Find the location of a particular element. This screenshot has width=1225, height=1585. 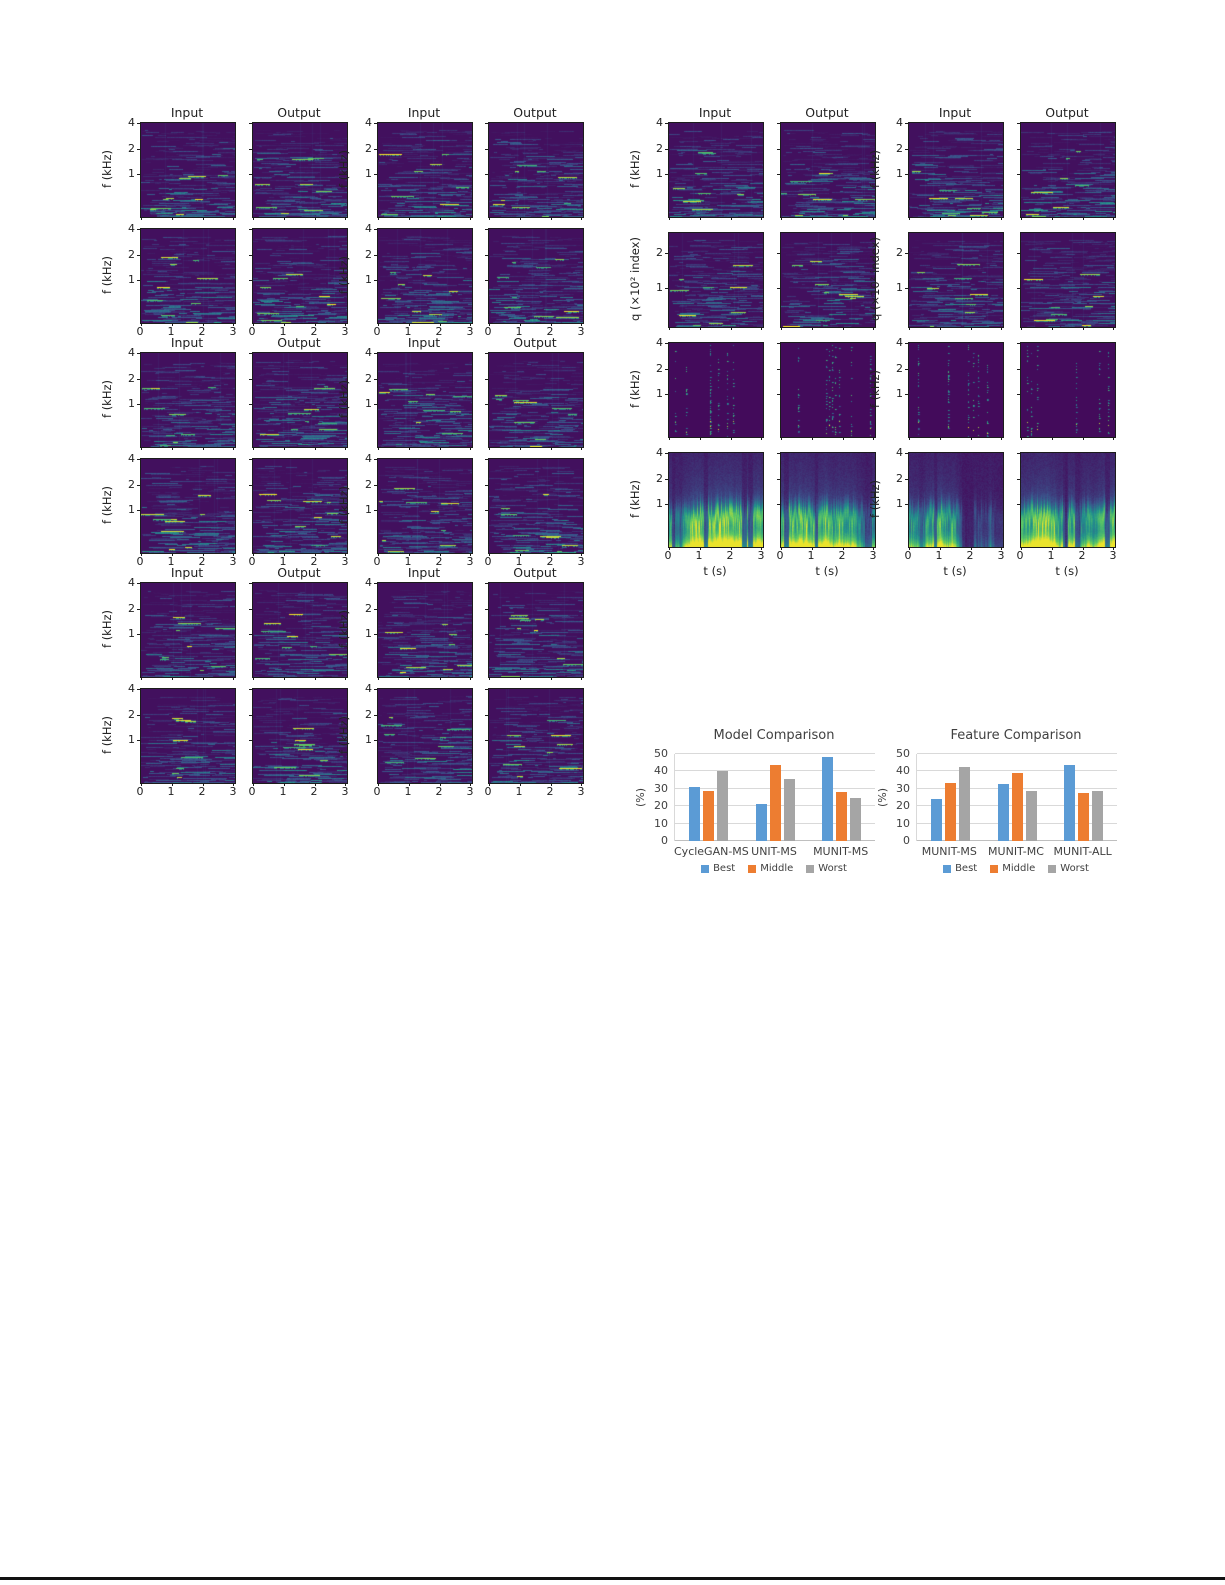

chart-category-label: MUNIT-MC is located at coordinates (1016, 851).